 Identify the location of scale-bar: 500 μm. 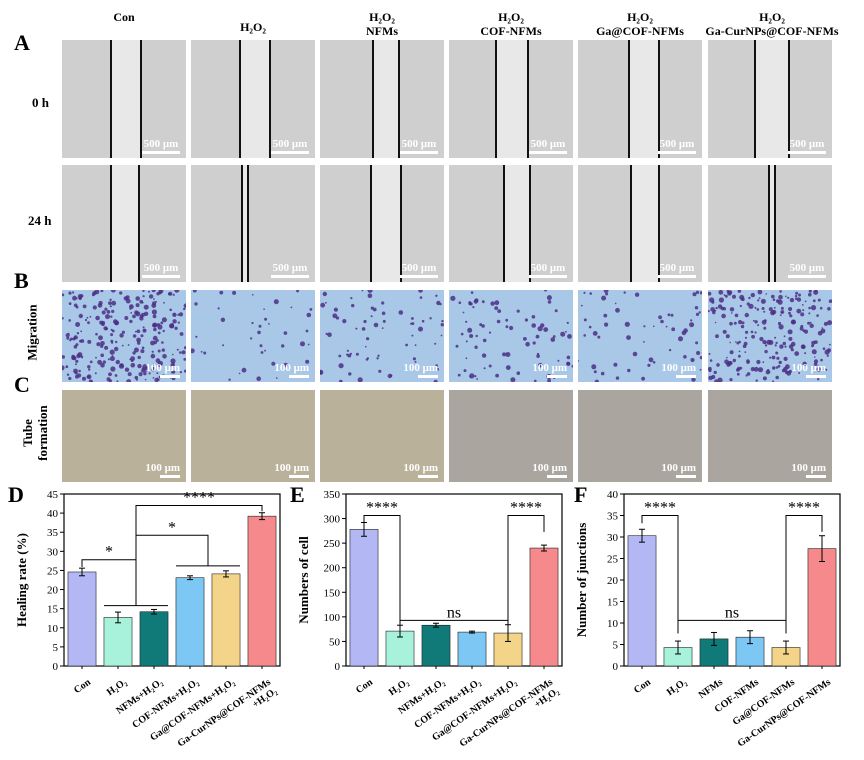
(677, 146).